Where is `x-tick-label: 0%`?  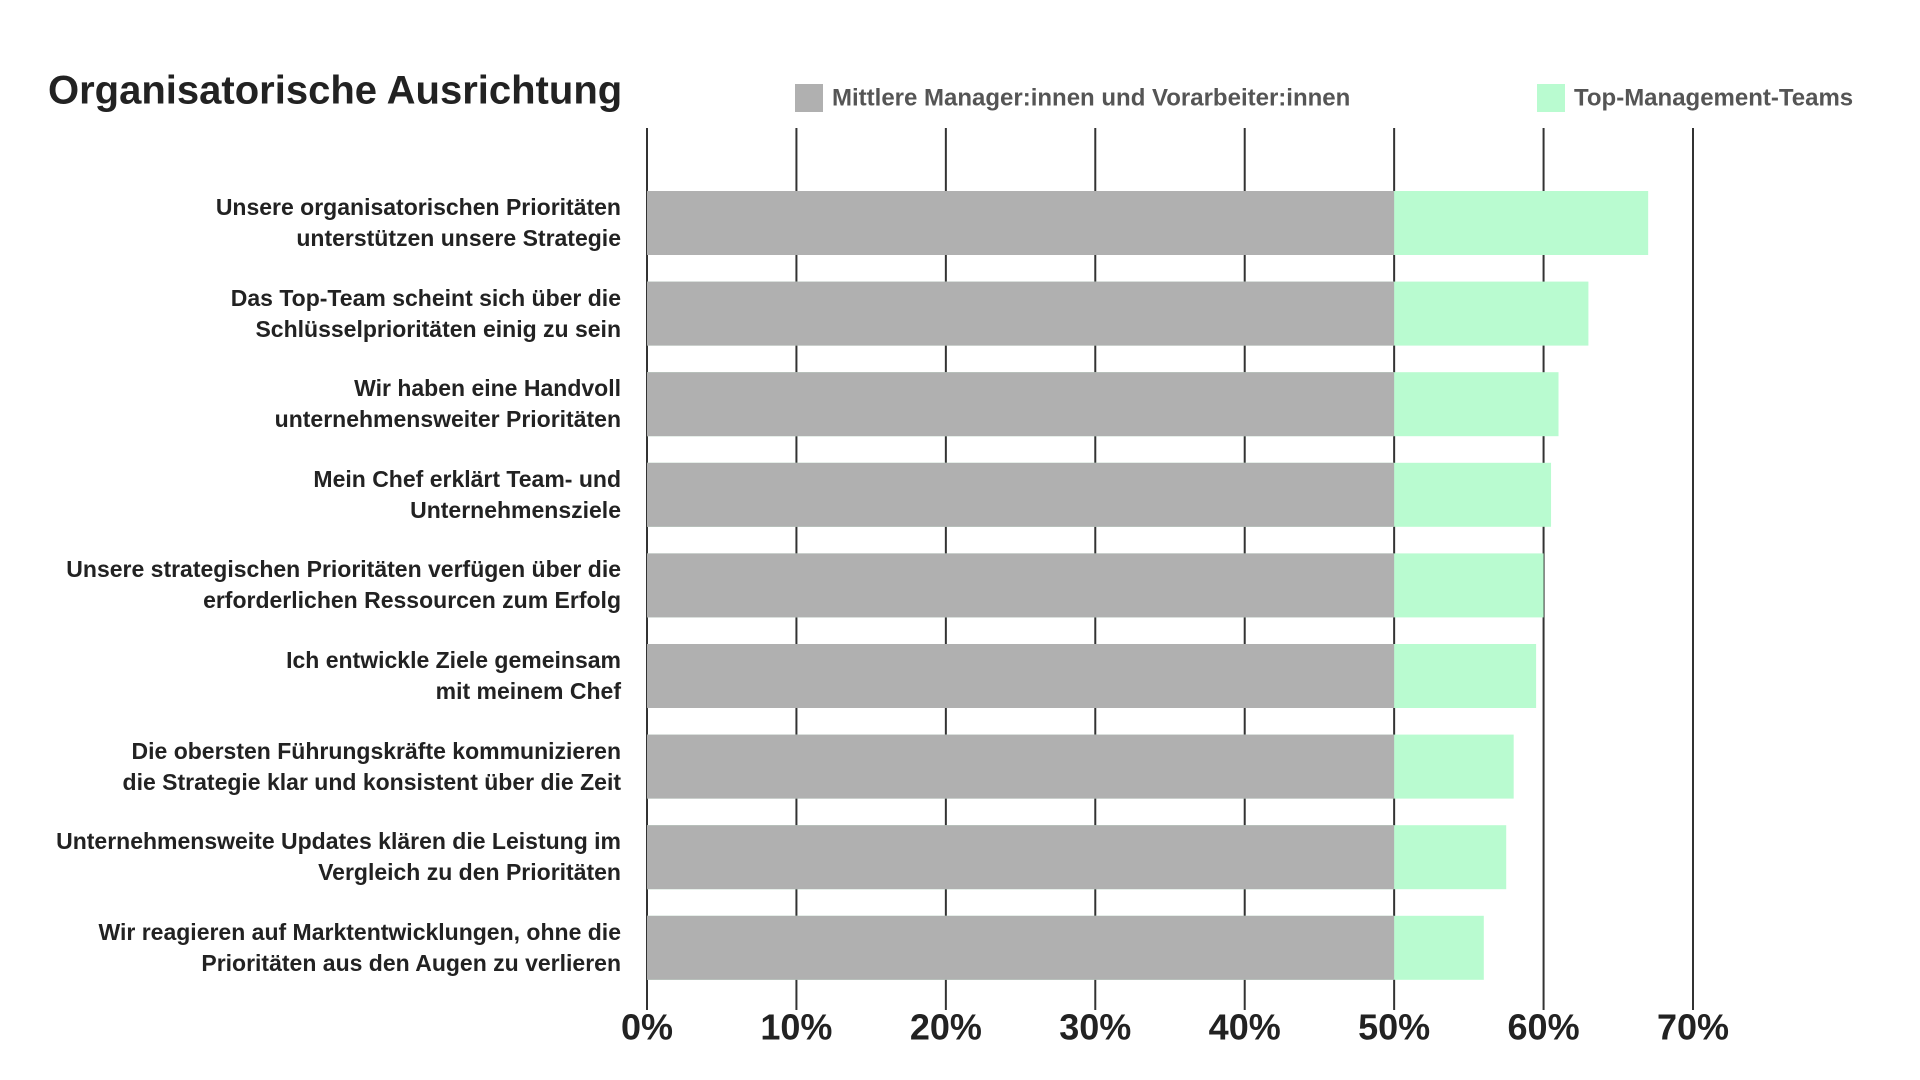 x-tick-label: 0% is located at coordinates (647, 1027).